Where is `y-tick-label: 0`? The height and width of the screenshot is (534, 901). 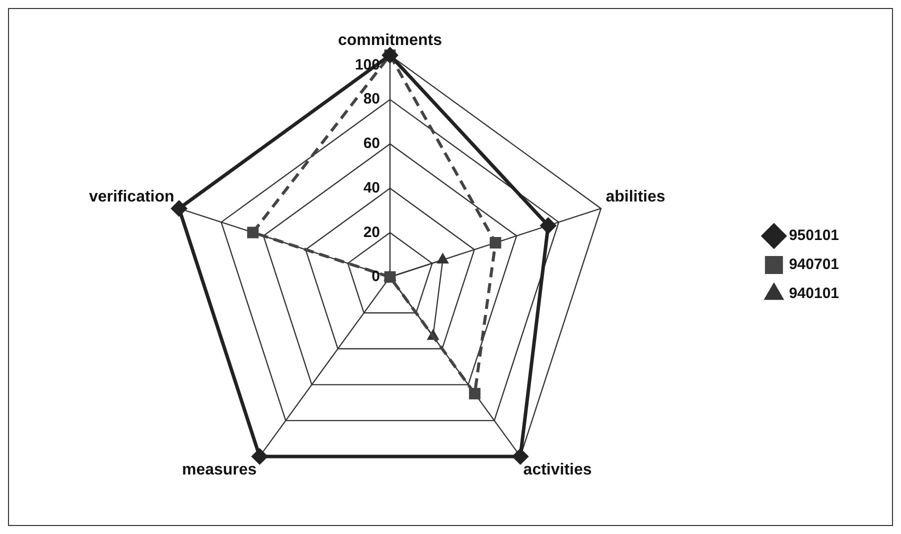
y-tick-label: 0 is located at coordinates (376, 277).